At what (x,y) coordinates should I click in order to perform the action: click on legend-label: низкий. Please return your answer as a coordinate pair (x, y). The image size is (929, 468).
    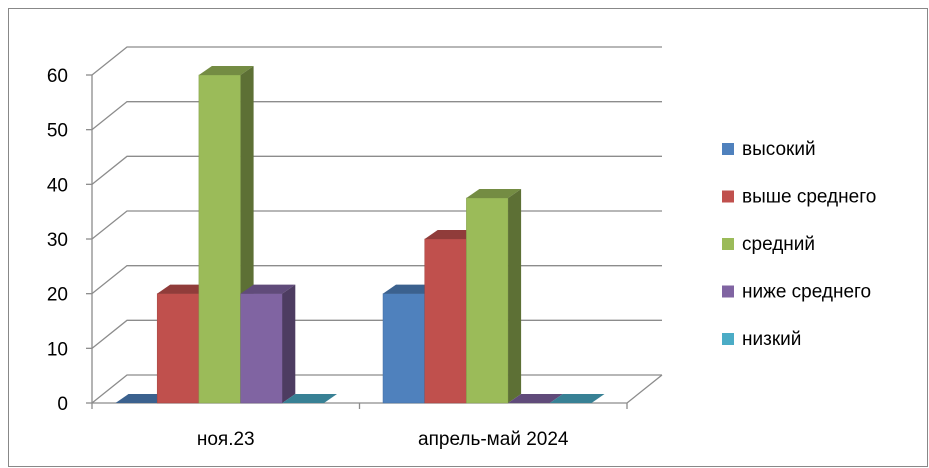
    Looking at the image, I should click on (771, 339).